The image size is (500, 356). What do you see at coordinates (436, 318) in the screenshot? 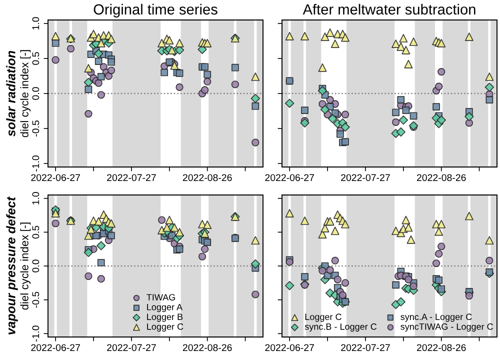
I see `legend-label: sync.A - Logger C` at bounding box center [436, 318].